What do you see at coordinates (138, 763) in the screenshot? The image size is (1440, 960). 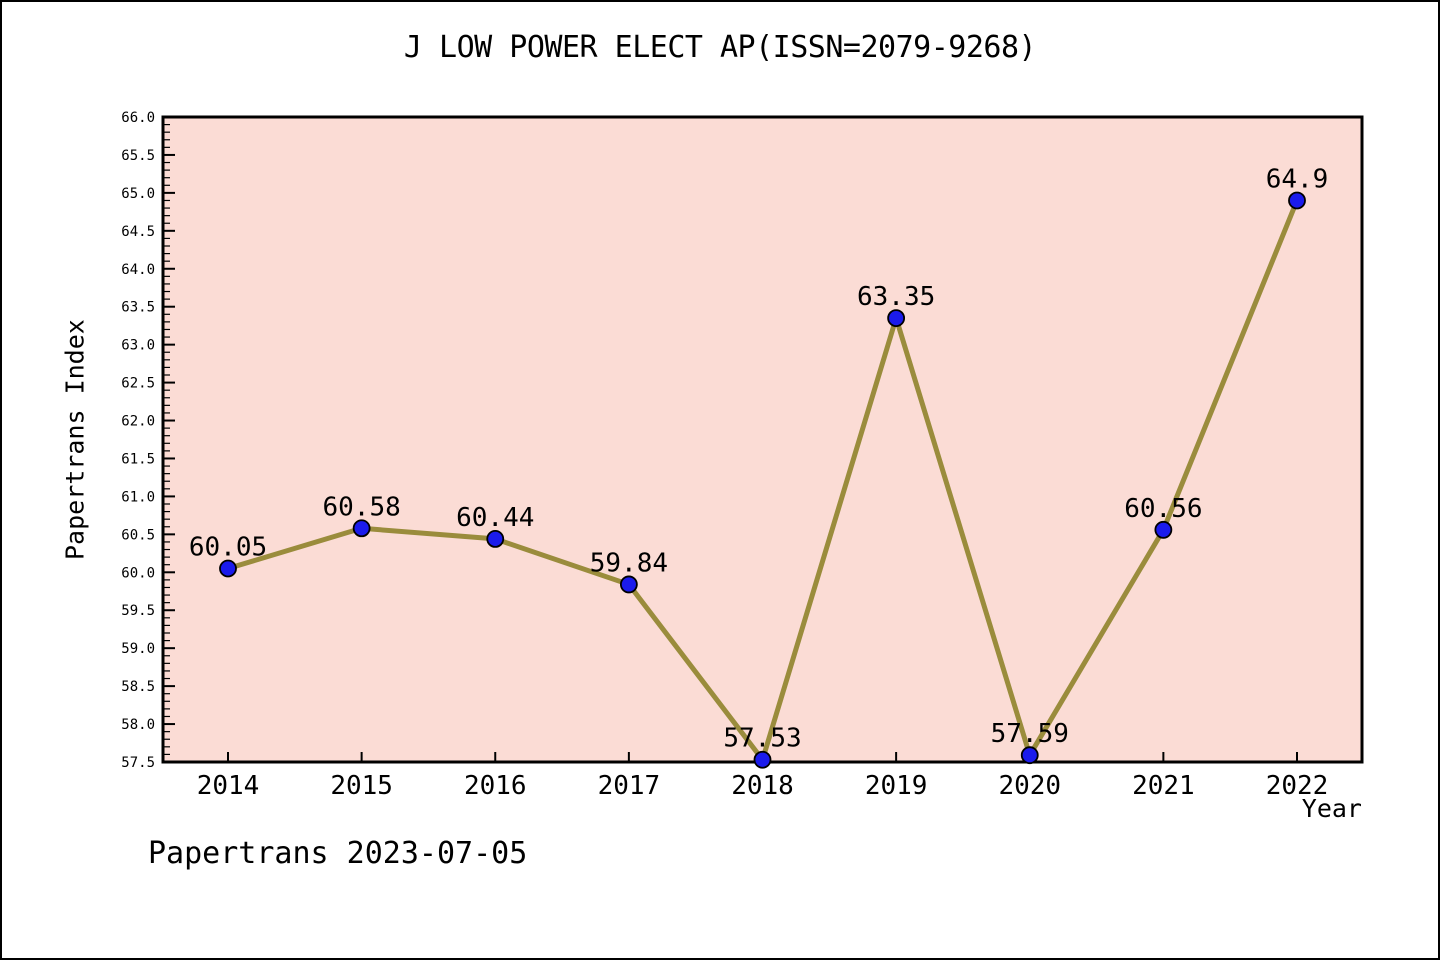 I see `y-tick-label: 57.5` at bounding box center [138, 763].